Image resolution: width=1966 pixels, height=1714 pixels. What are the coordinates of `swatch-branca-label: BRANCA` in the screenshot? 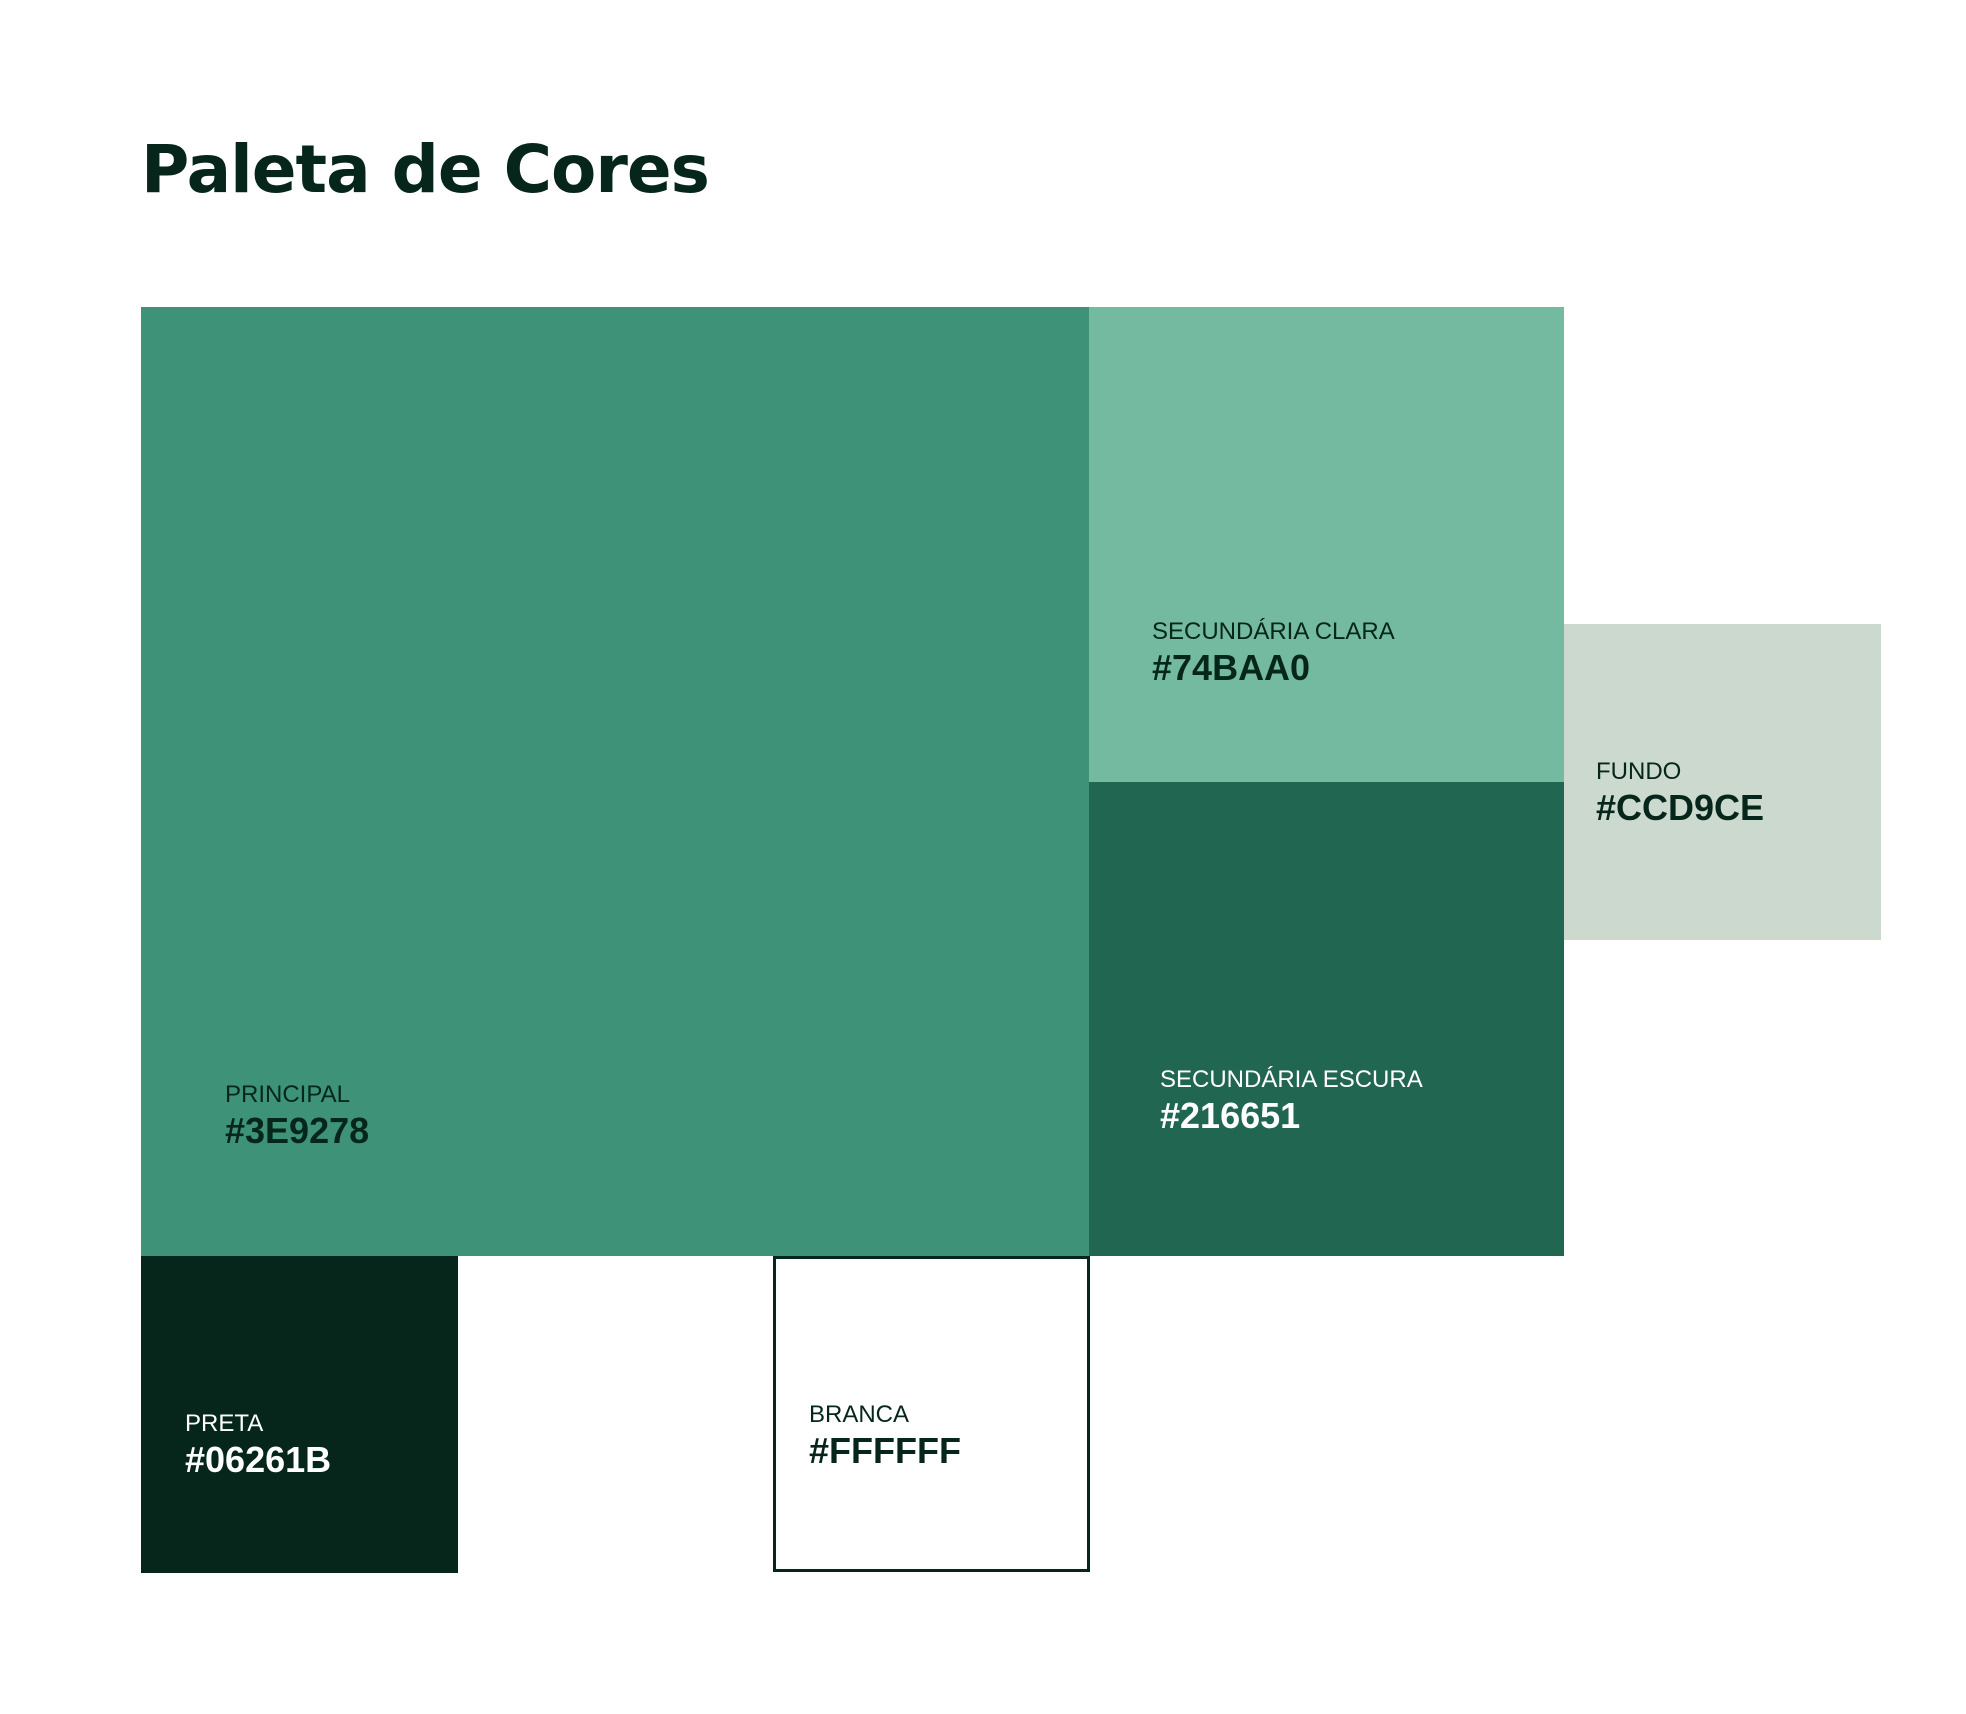 It's located at (859, 1414).